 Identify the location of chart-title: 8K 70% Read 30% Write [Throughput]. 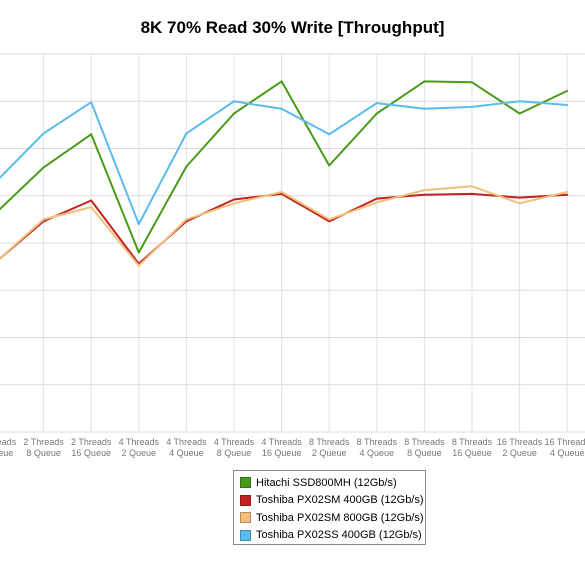
(292, 27).